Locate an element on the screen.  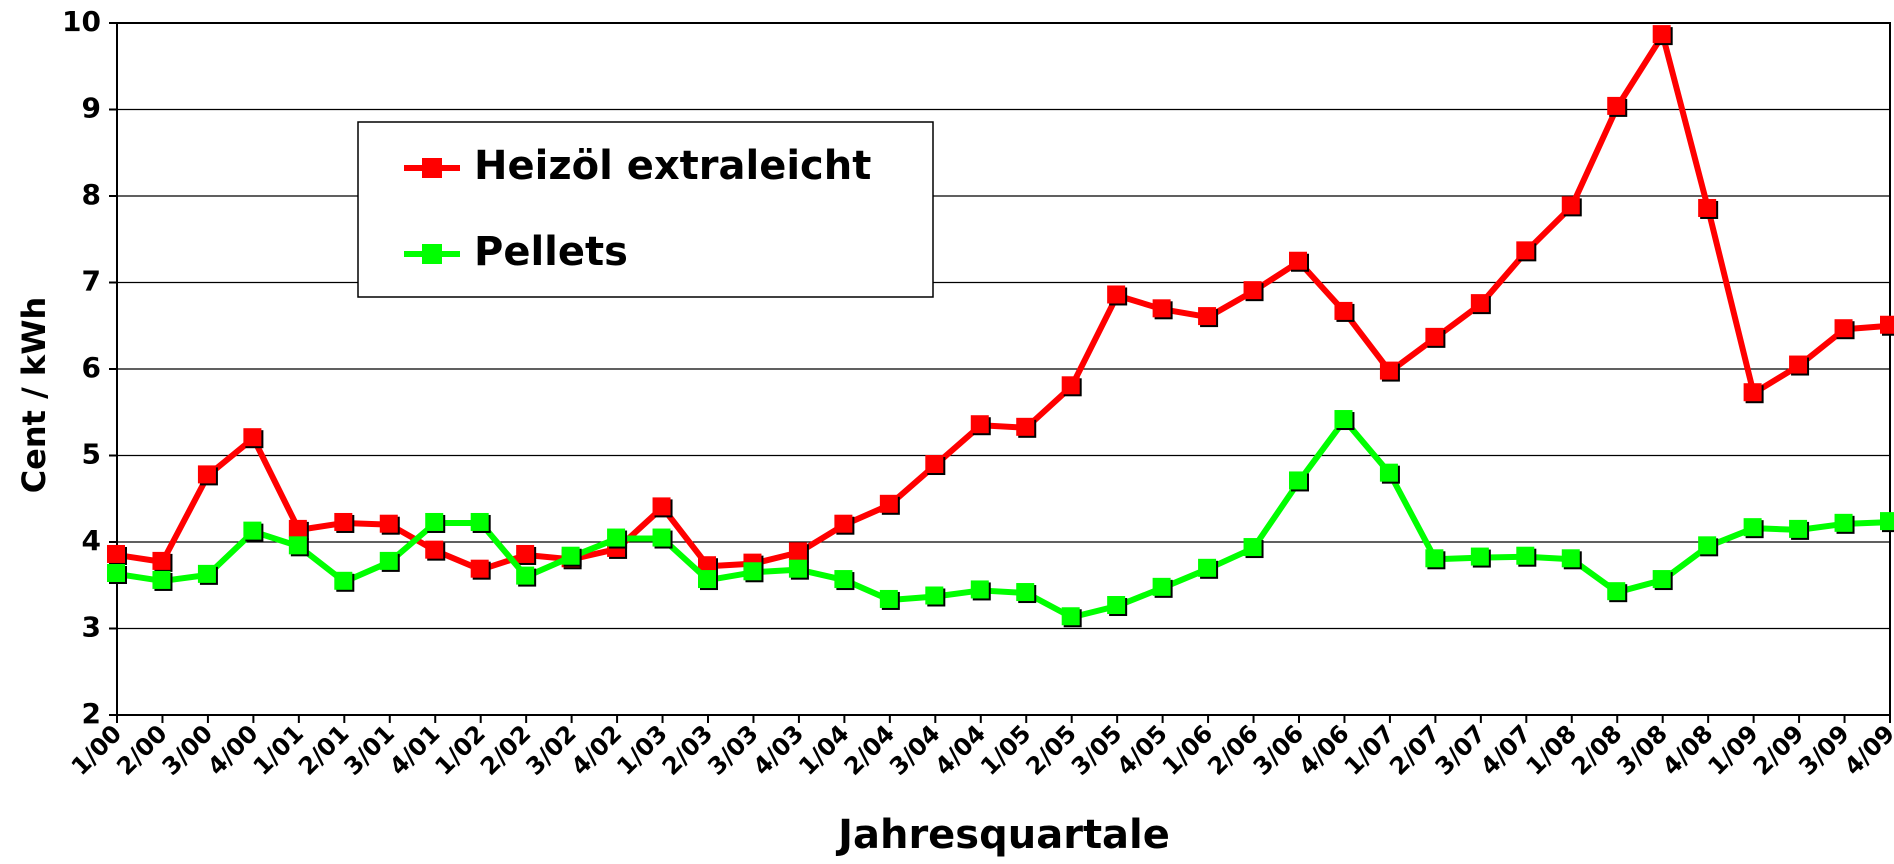
x-tick-label: 2/06 is located at coordinates (1232, 749).